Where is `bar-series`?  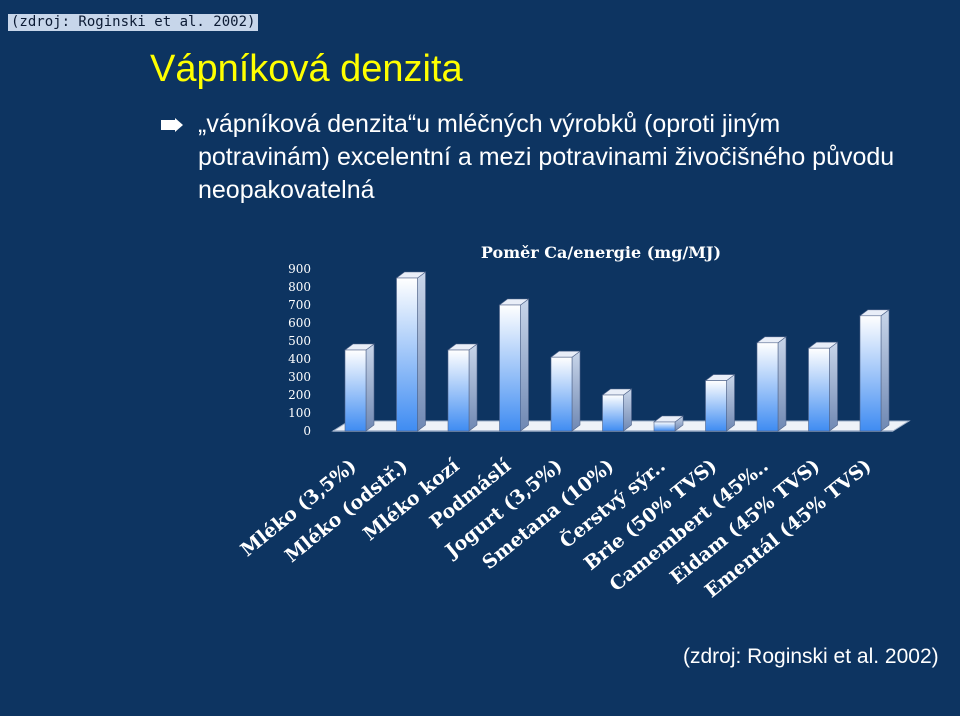 bar-series is located at coordinates (617, 351).